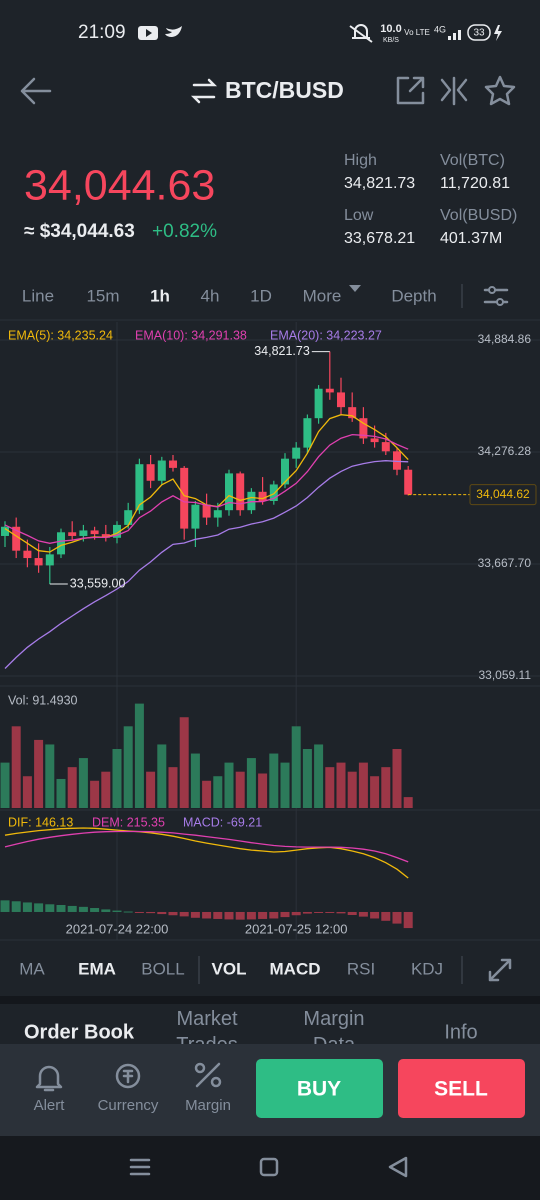  What do you see at coordinates (359, 215) in the screenshot?
I see `stat-label: Low` at bounding box center [359, 215].